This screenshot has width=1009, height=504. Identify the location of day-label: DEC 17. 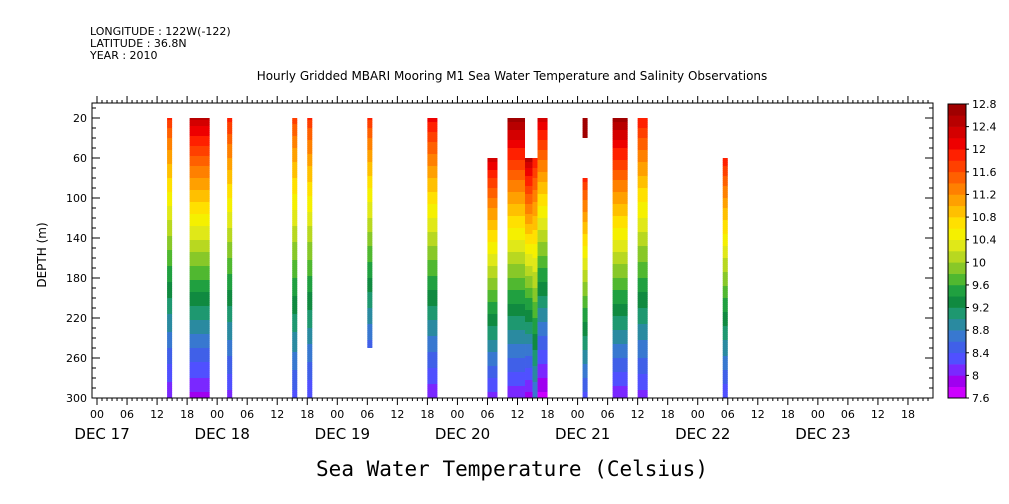
(101, 434).